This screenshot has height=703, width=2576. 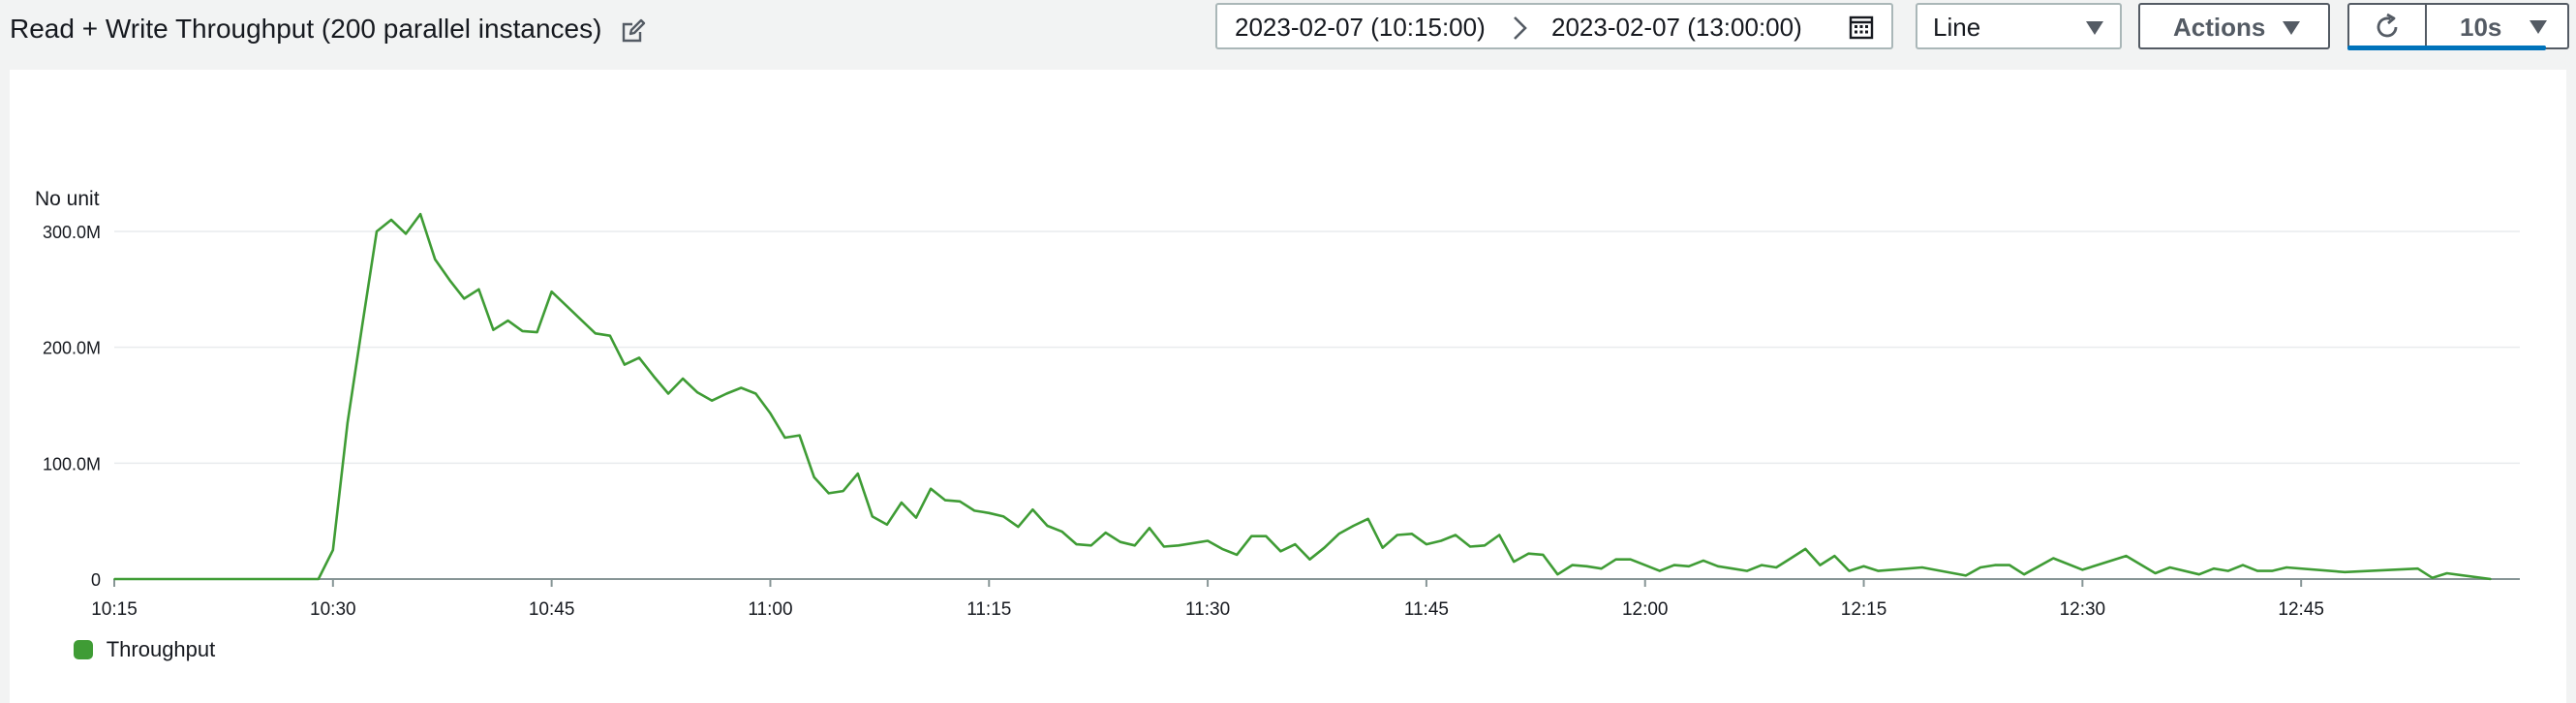 What do you see at coordinates (1207, 609) in the screenshot?
I see `x-tick-label: 11:30` at bounding box center [1207, 609].